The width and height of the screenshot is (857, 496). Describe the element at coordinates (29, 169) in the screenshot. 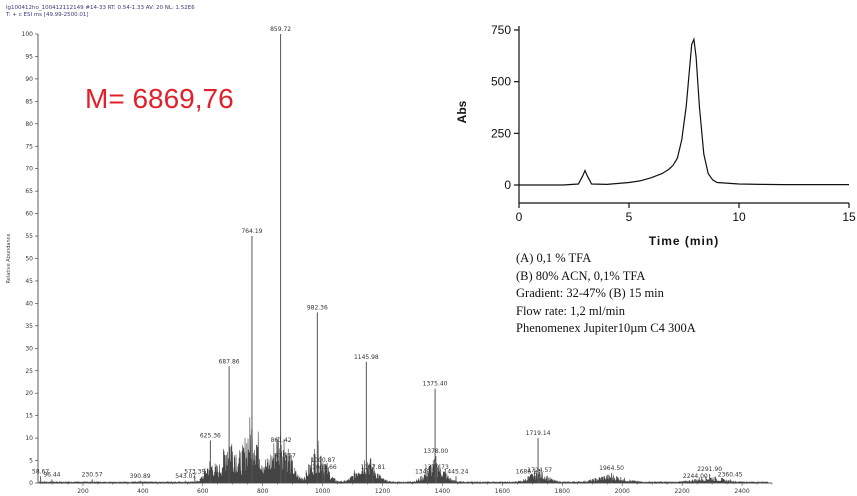

I see `ms-y-tick-label: 70` at that location.